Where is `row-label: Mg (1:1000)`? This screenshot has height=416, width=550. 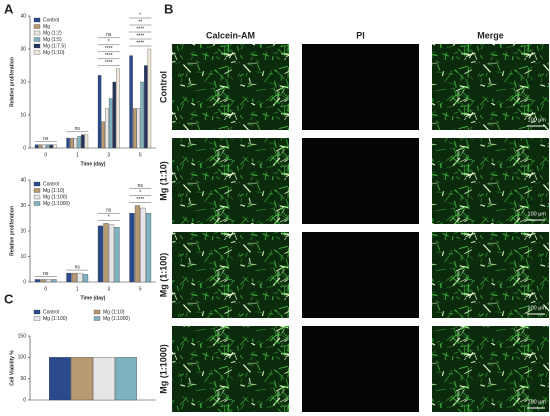 row-label: Mg (1:1000) is located at coordinates (163, 369).